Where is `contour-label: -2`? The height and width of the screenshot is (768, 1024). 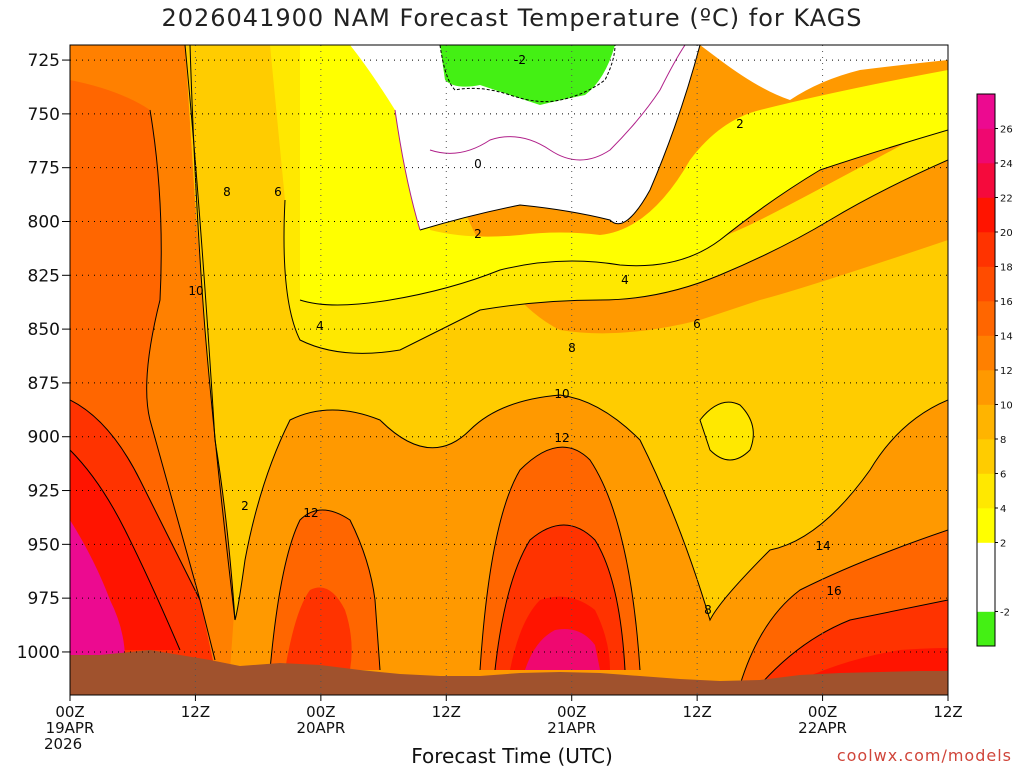 contour-label: -2 is located at coordinates (520, 60).